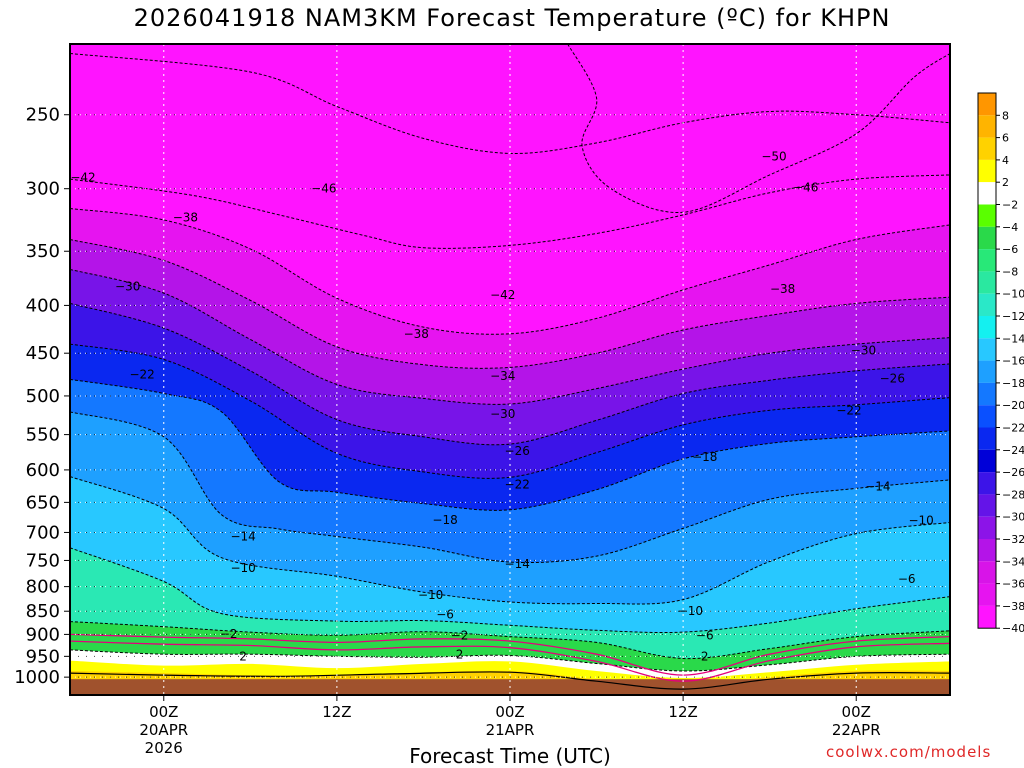  What do you see at coordinates (758, 128) in the screenshot?
I see `isotherm--50` at bounding box center [758, 128].